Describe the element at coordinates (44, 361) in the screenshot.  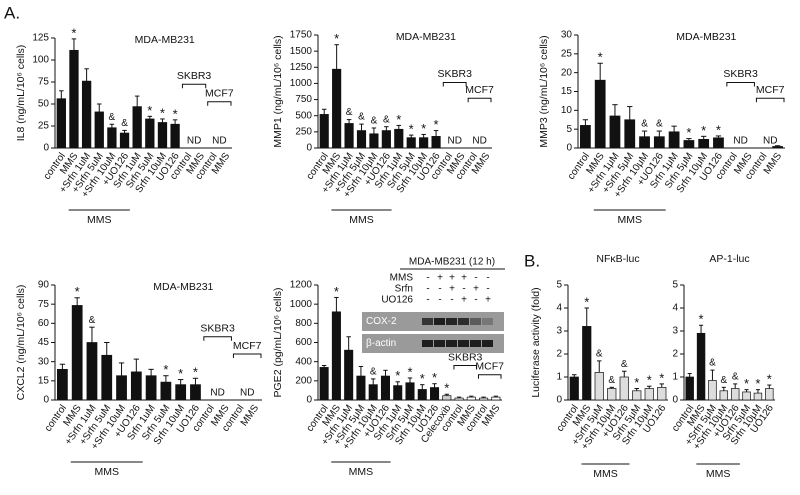
I see `y-tick-label: 30` at that location.